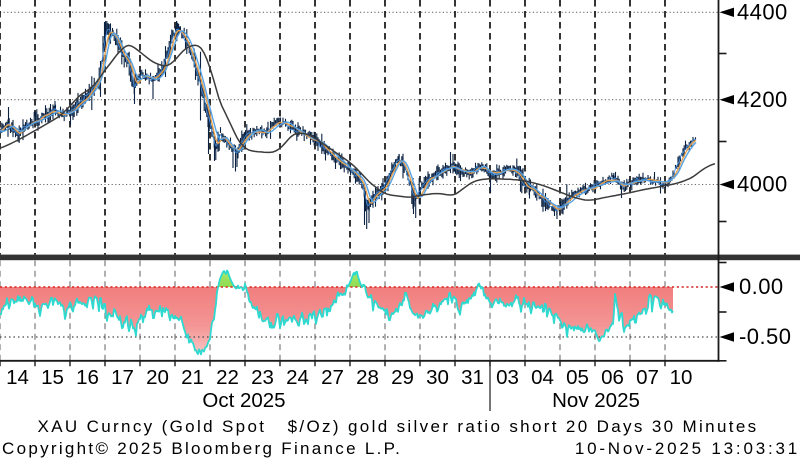 The width and height of the screenshot is (800, 467). What do you see at coordinates (332, 377) in the screenshot?
I see `svg-text: 27` at bounding box center [332, 377].